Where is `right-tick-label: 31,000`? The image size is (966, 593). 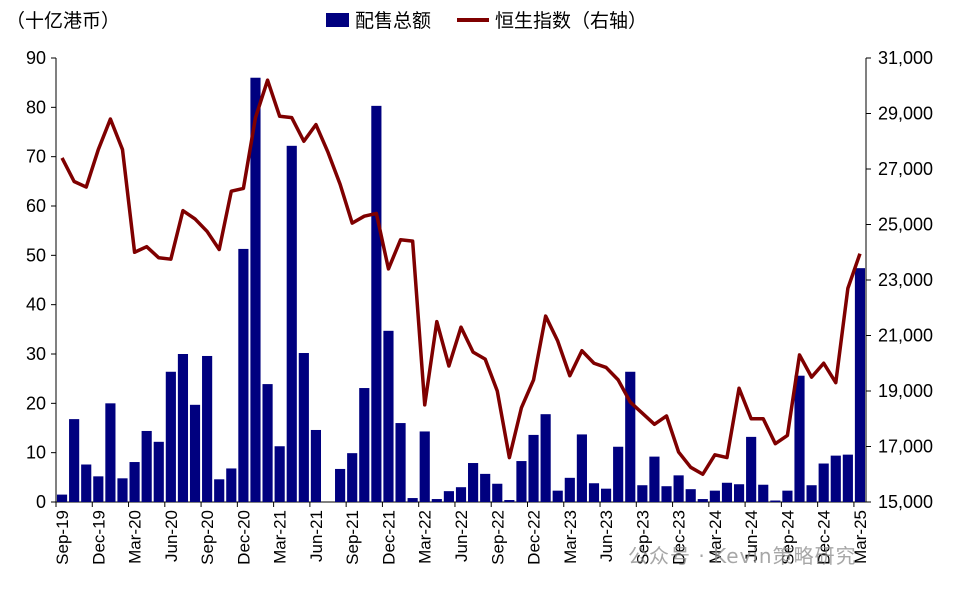 right-tick-label: 31,000 is located at coordinates (905, 58).